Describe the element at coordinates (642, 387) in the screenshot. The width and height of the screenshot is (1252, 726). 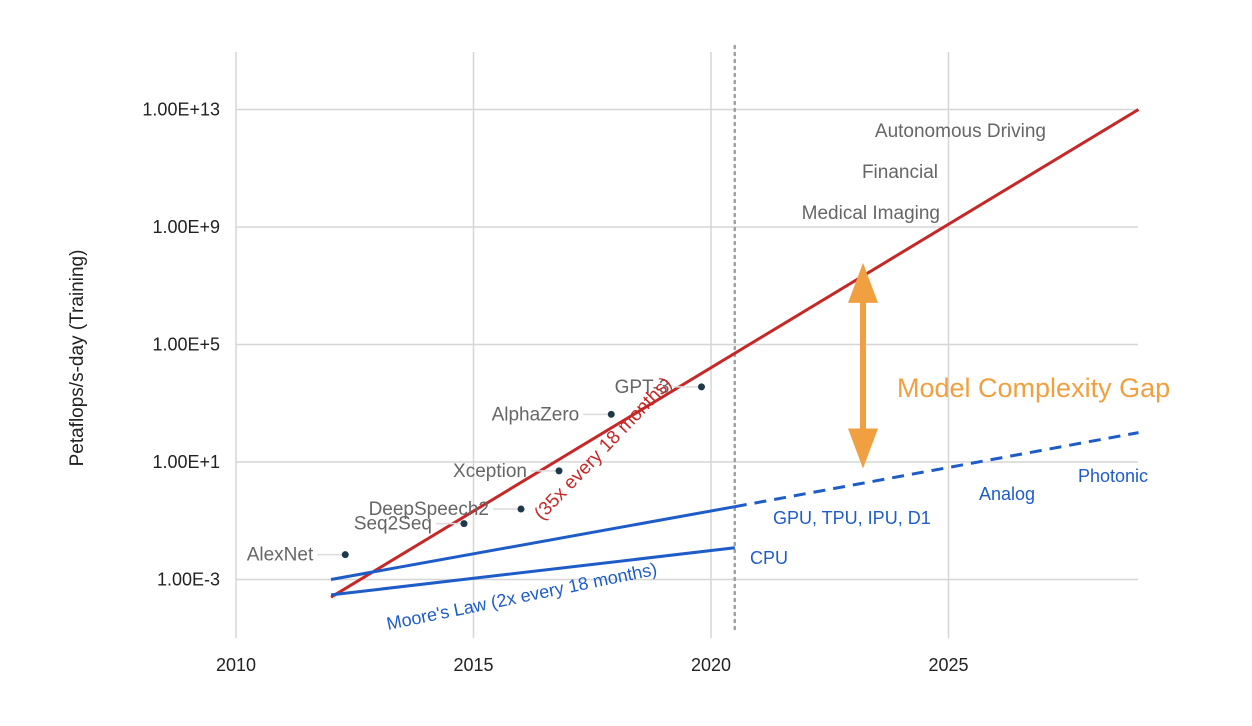
I see `point-label-gpt-3: GPT-3` at that location.